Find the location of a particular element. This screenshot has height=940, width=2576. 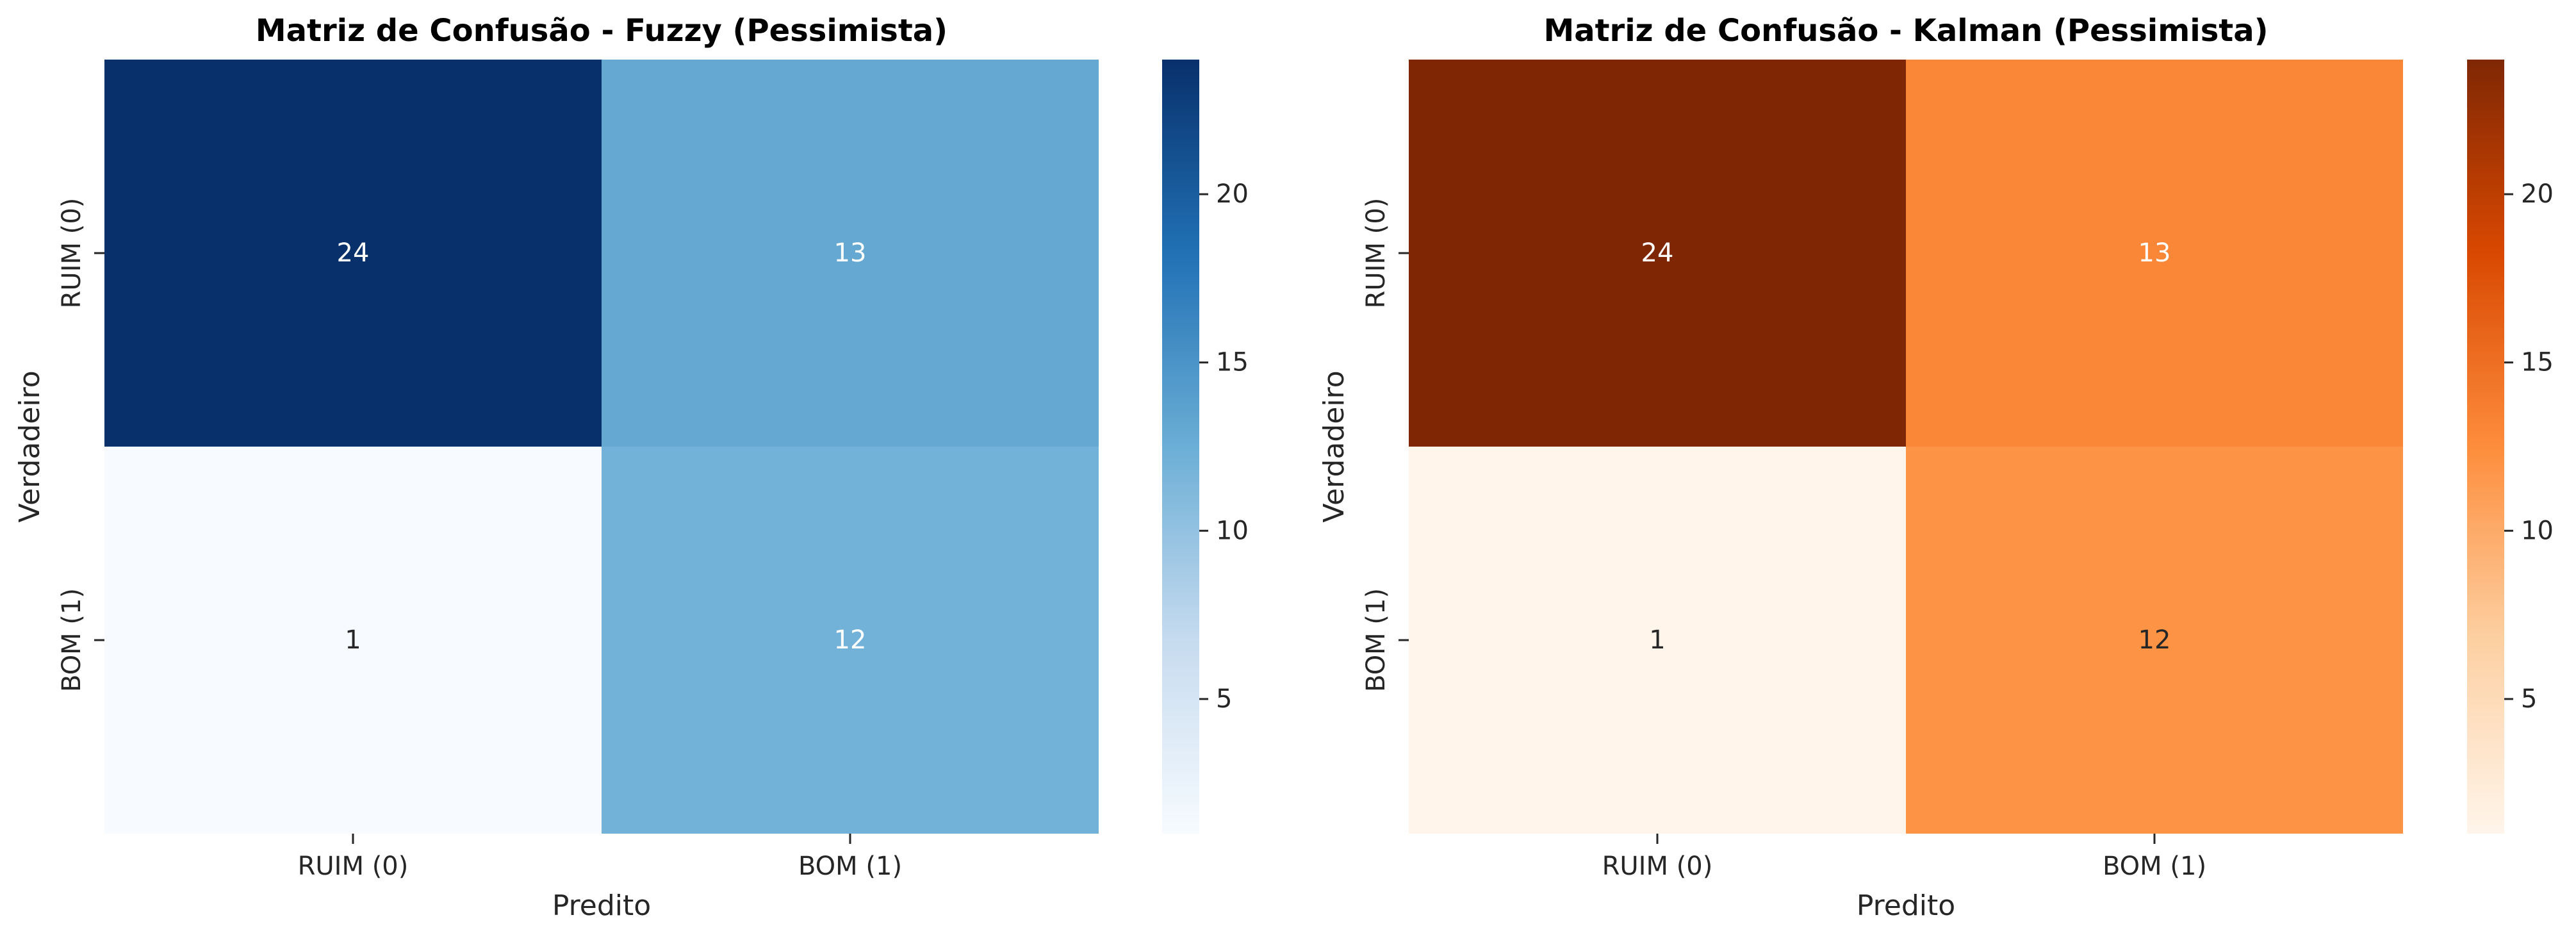

chart-title: Matriz de Confusão - Kalman (Pessimista) is located at coordinates (1906, 31).